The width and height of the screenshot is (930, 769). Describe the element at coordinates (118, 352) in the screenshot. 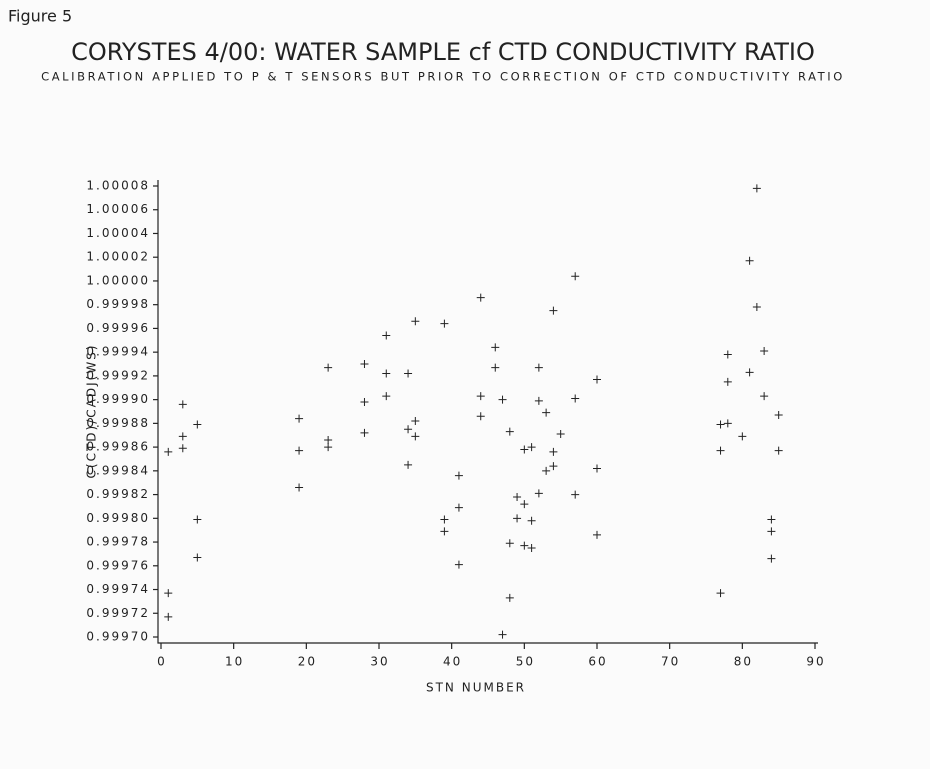

I see `y-tick-label: 0.99994` at that location.